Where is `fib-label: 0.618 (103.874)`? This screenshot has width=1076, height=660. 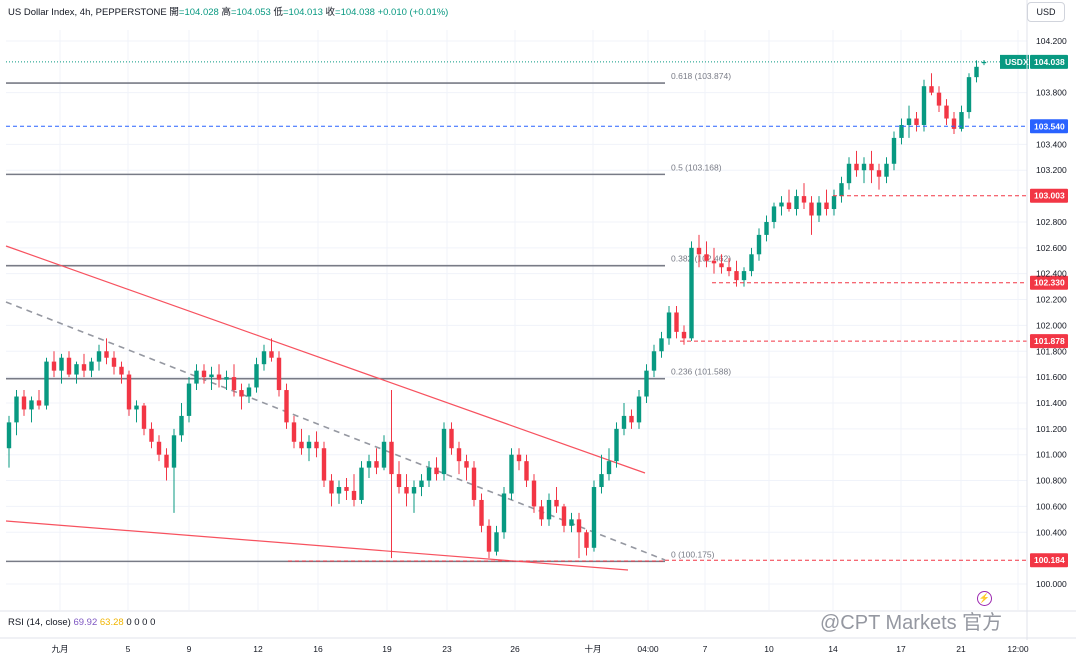
fib-label: 0.618 (103.874) is located at coordinates (701, 76).